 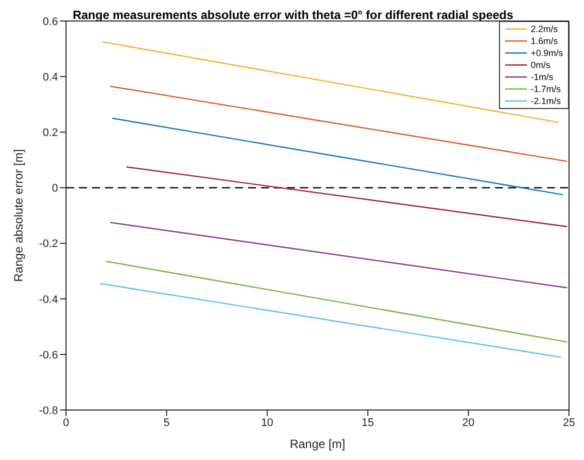 What do you see at coordinates (50, 133) in the screenshot?
I see `y-tick-label: 0.2` at bounding box center [50, 133].